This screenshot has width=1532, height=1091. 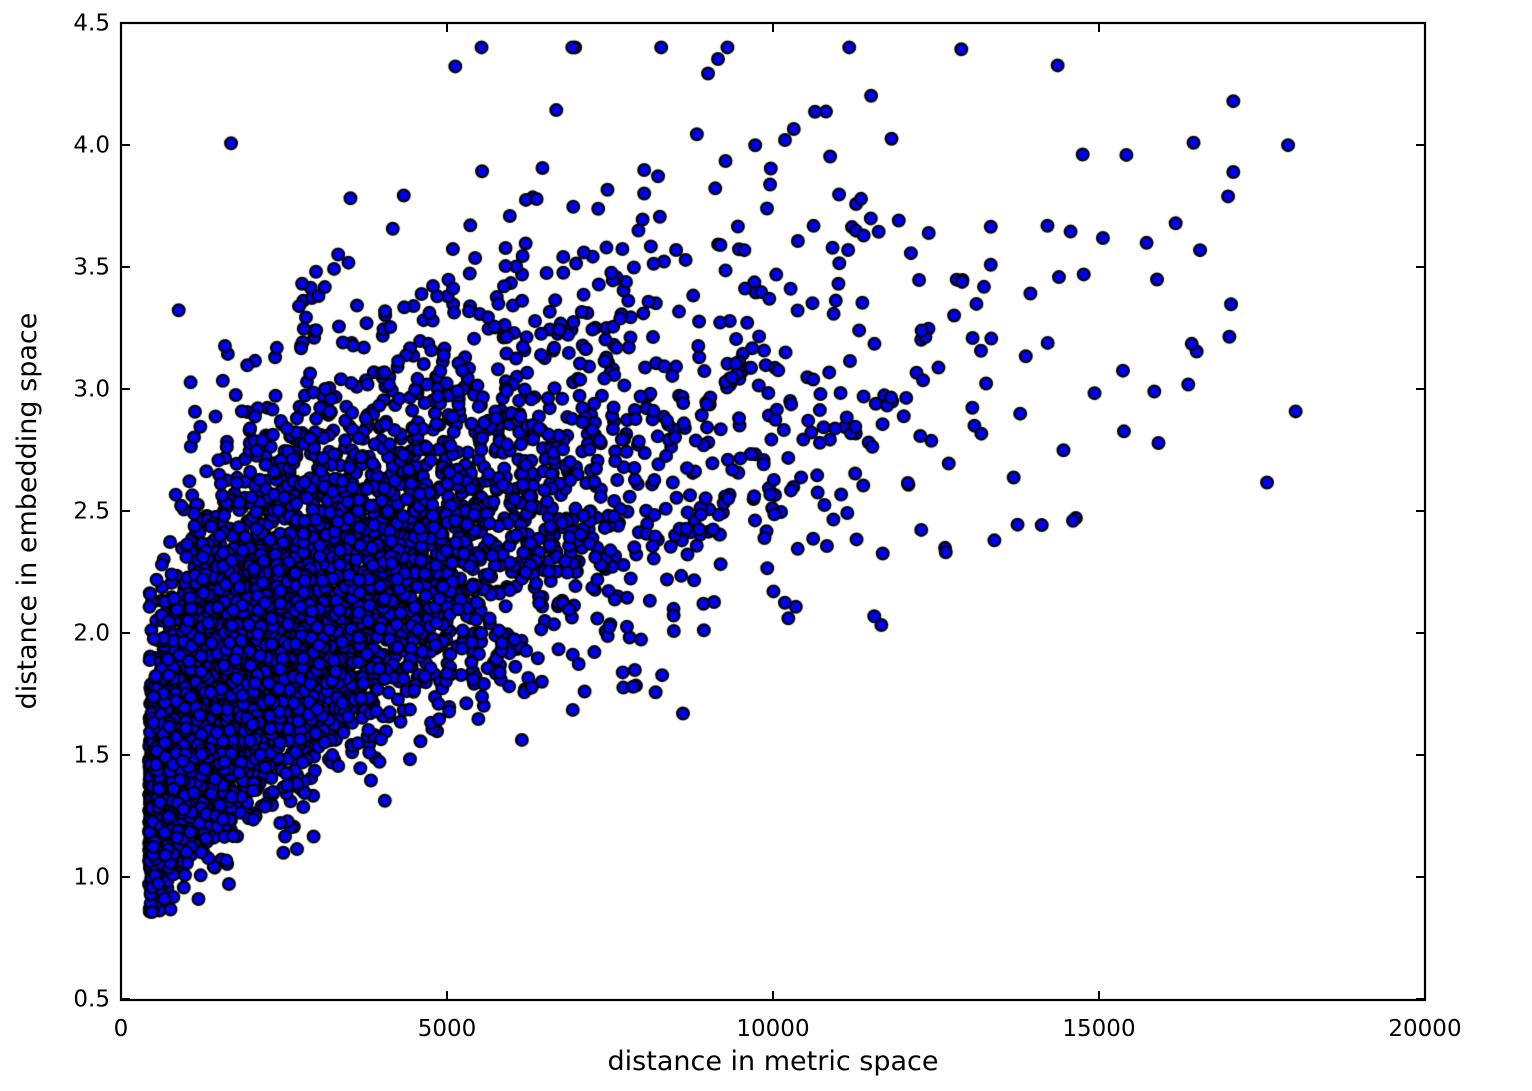 I want to click on x-tick-label: 0, so click(x=121, y=1029).